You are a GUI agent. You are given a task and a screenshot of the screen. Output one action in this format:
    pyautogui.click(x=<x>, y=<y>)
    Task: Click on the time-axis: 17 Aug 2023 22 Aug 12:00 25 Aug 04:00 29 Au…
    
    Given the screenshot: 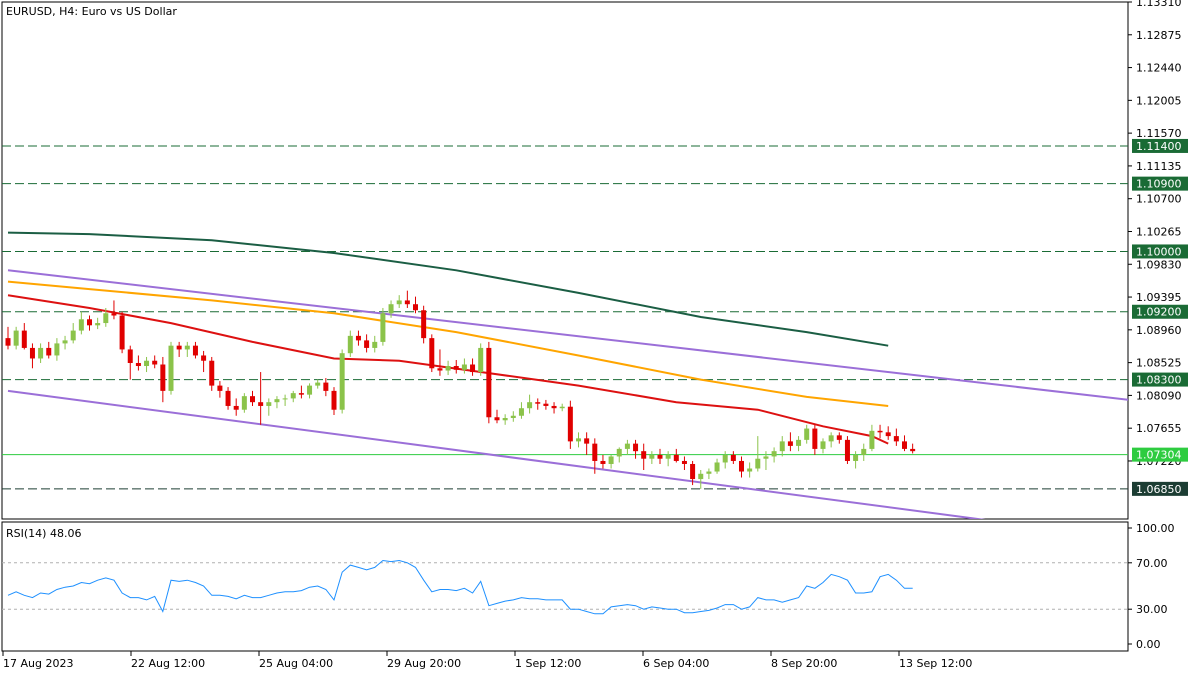 What is the action you would take?
    pyautogui.click(x=487, y=660)
    